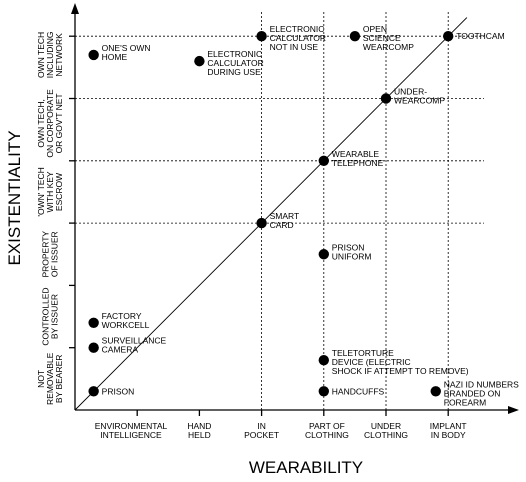 The width and height of the screenshot is (526, 482). Describe the element at coordinates (126, 52) in the screenshot. I see `point-label: ONE'S OWN HOME` at that location.